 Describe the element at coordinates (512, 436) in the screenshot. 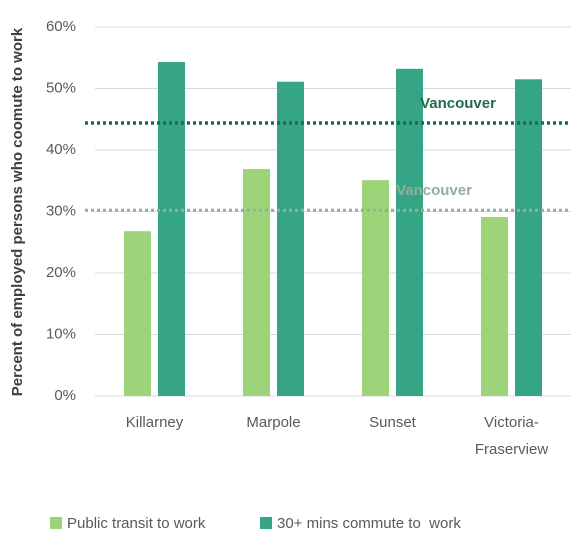

I see `x-tick-label: Victoria- Fraserview` at that location.